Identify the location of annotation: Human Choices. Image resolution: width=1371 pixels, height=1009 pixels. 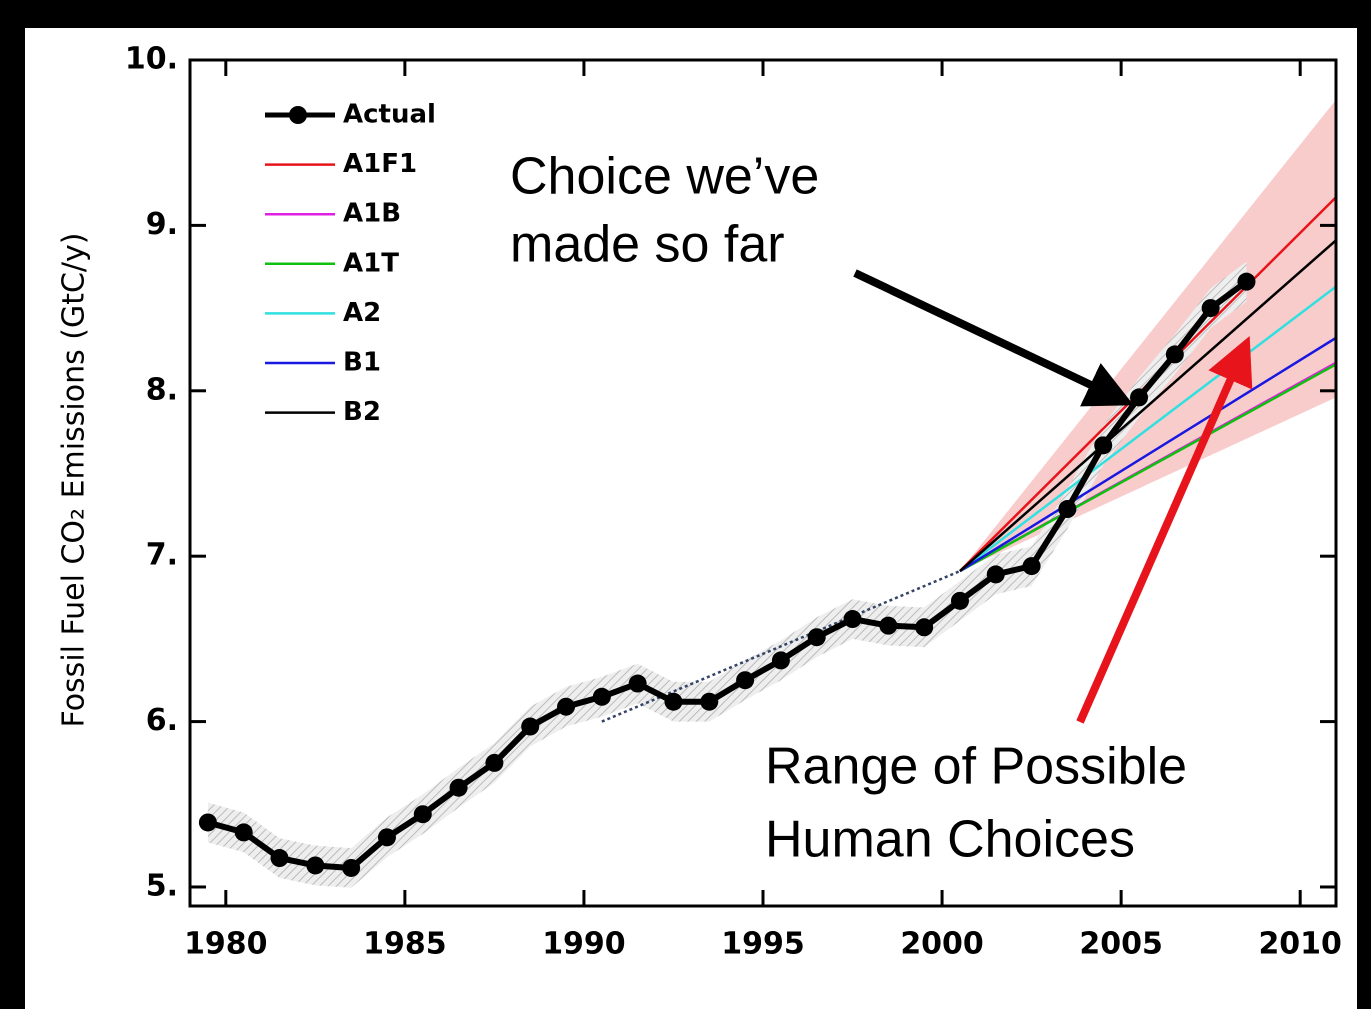
(950, 840).